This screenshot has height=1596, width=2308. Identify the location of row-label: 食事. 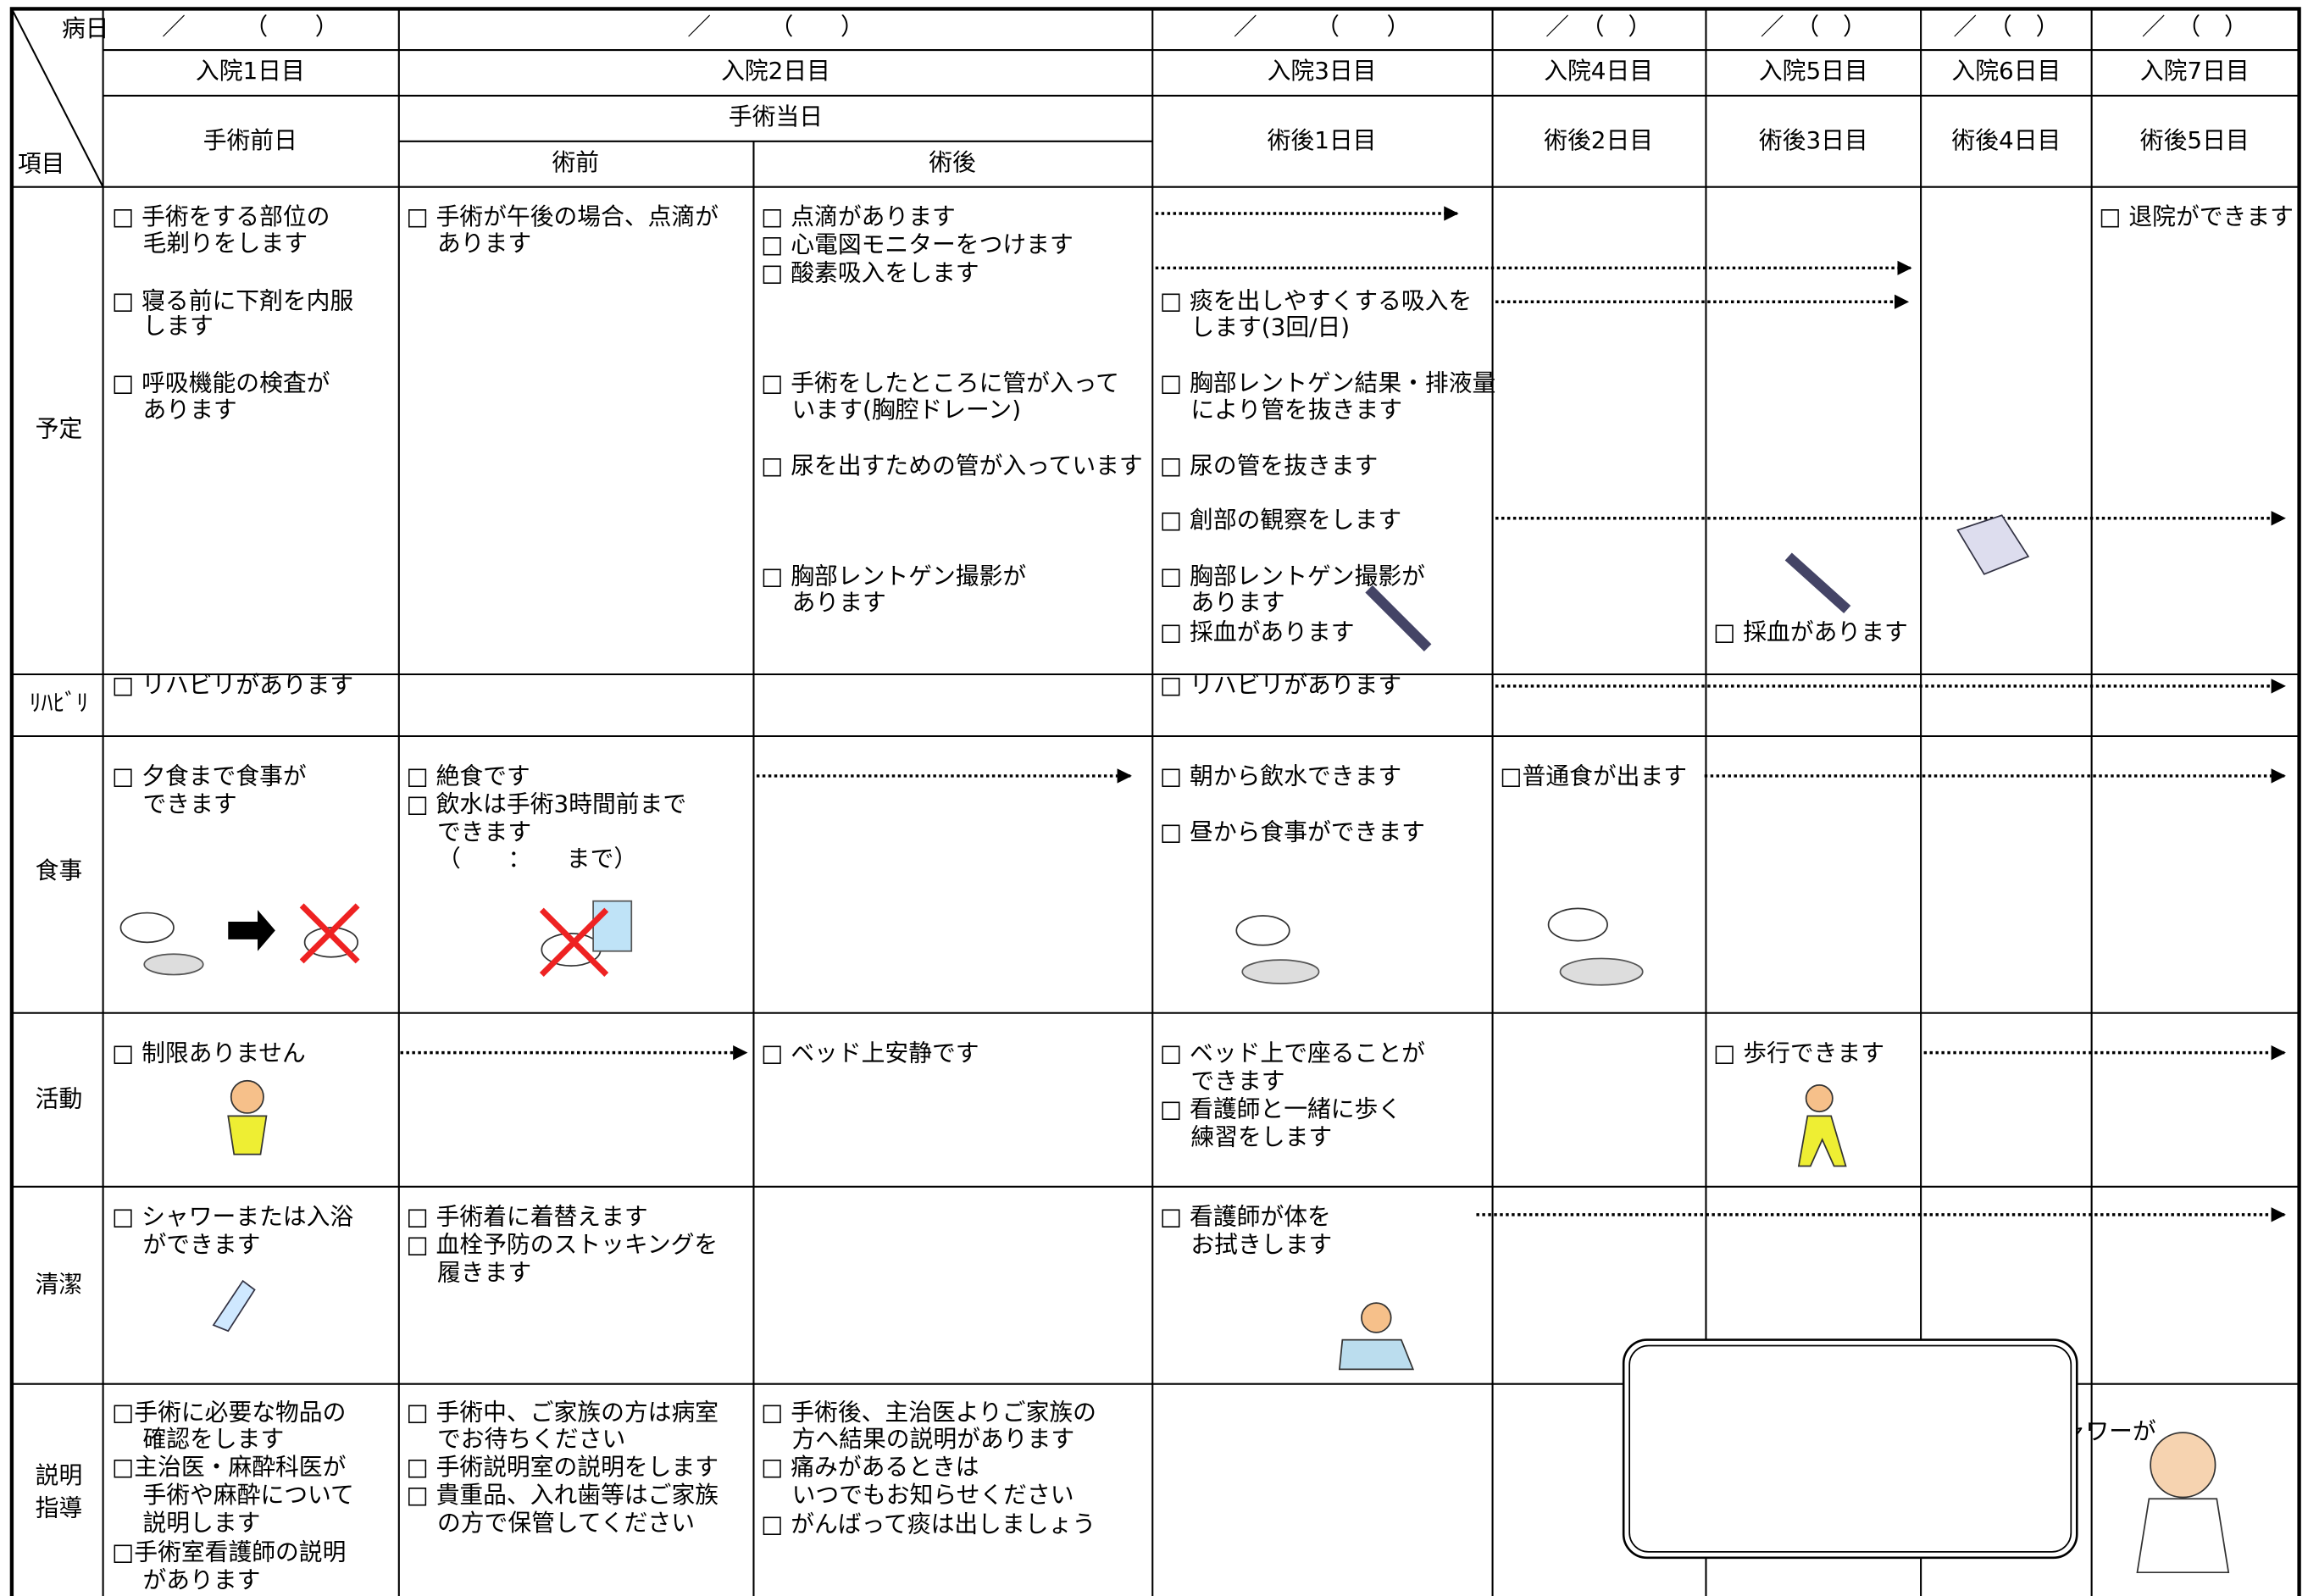
(59, 870).